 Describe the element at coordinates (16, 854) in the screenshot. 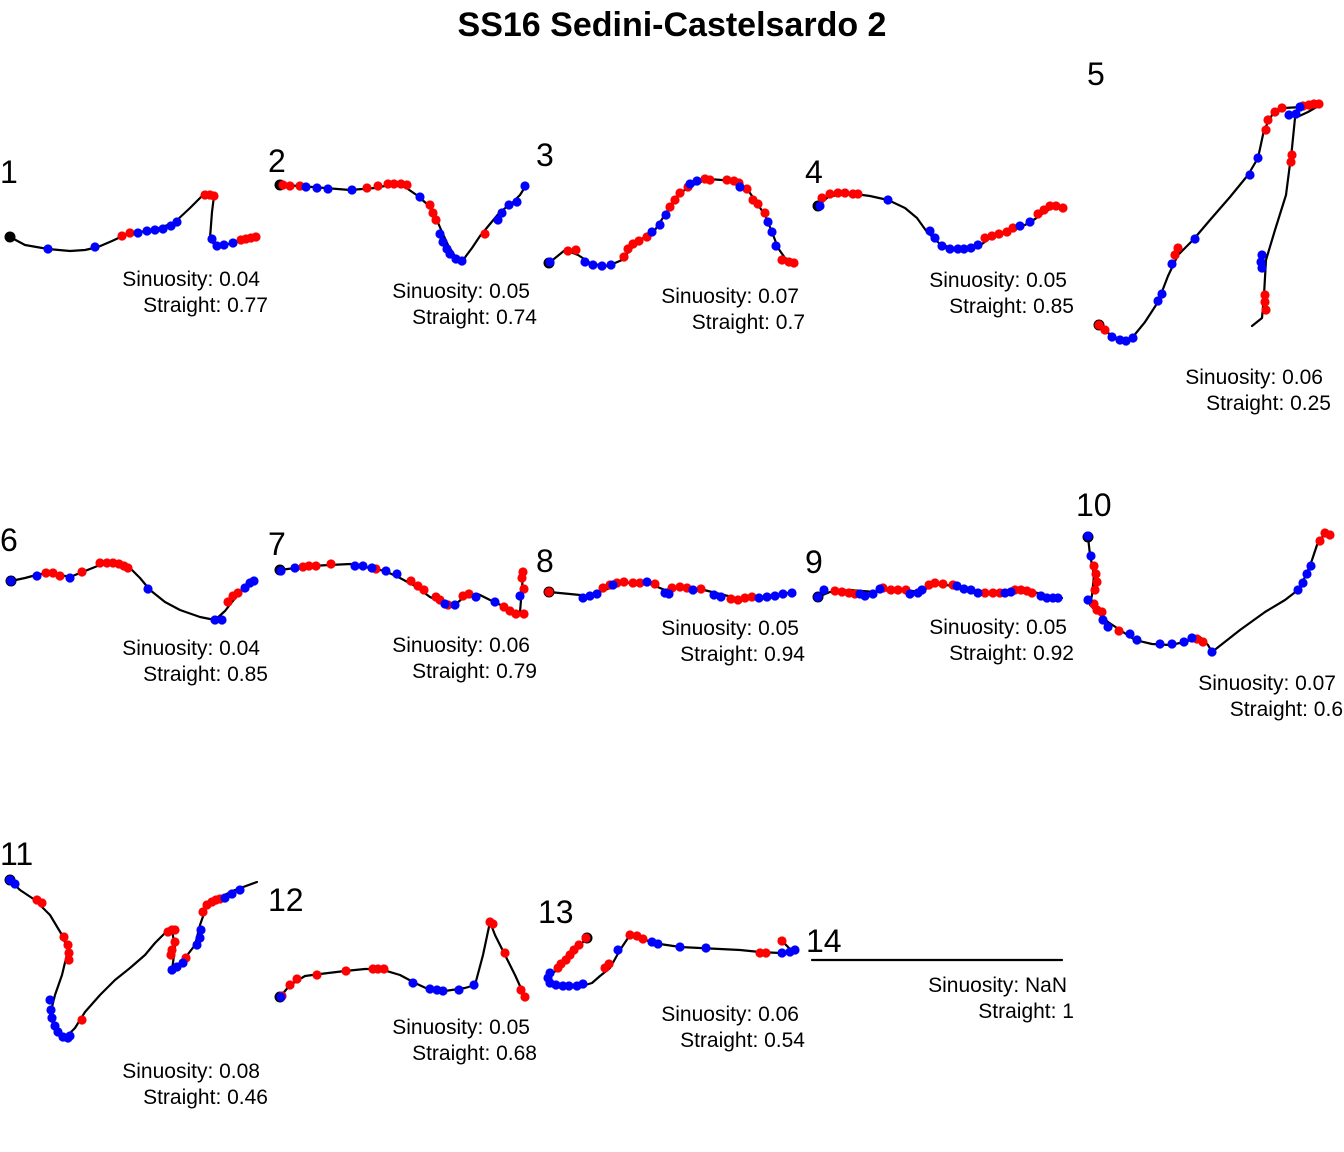

I see `panel-number: 11` at that location.